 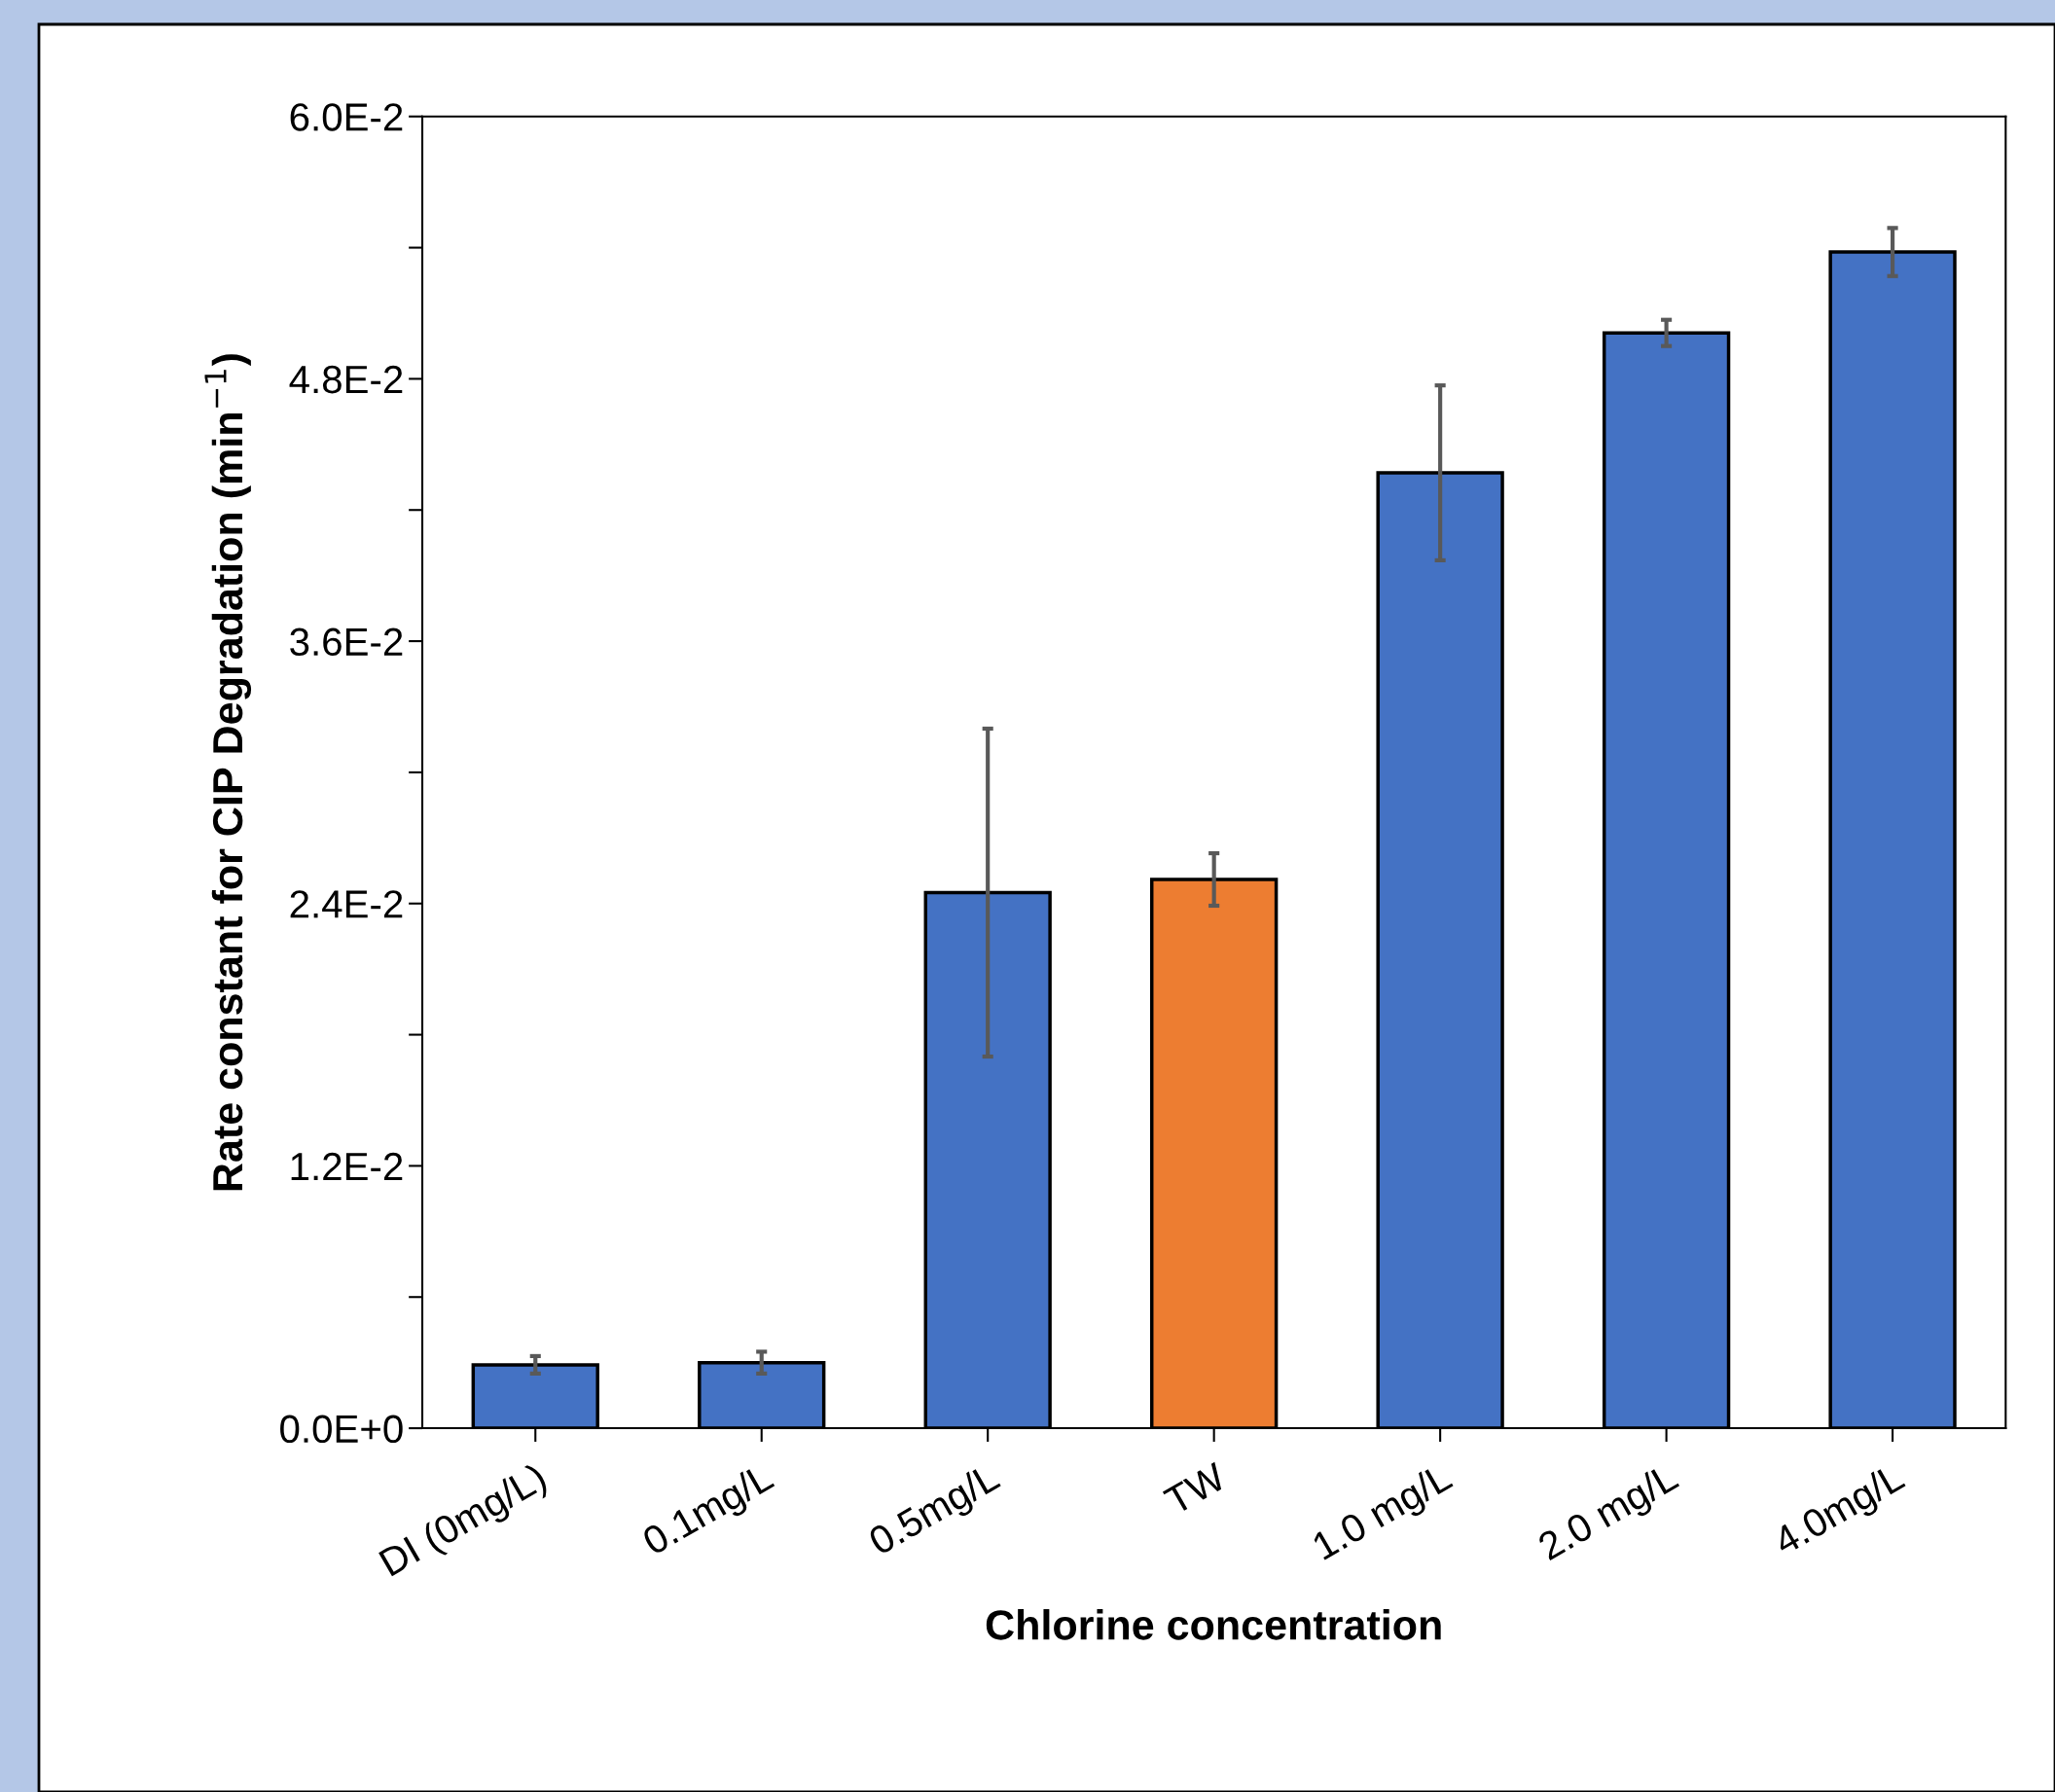 I want to click on x-tick-label: TW, so click(x=1195, y=1489).